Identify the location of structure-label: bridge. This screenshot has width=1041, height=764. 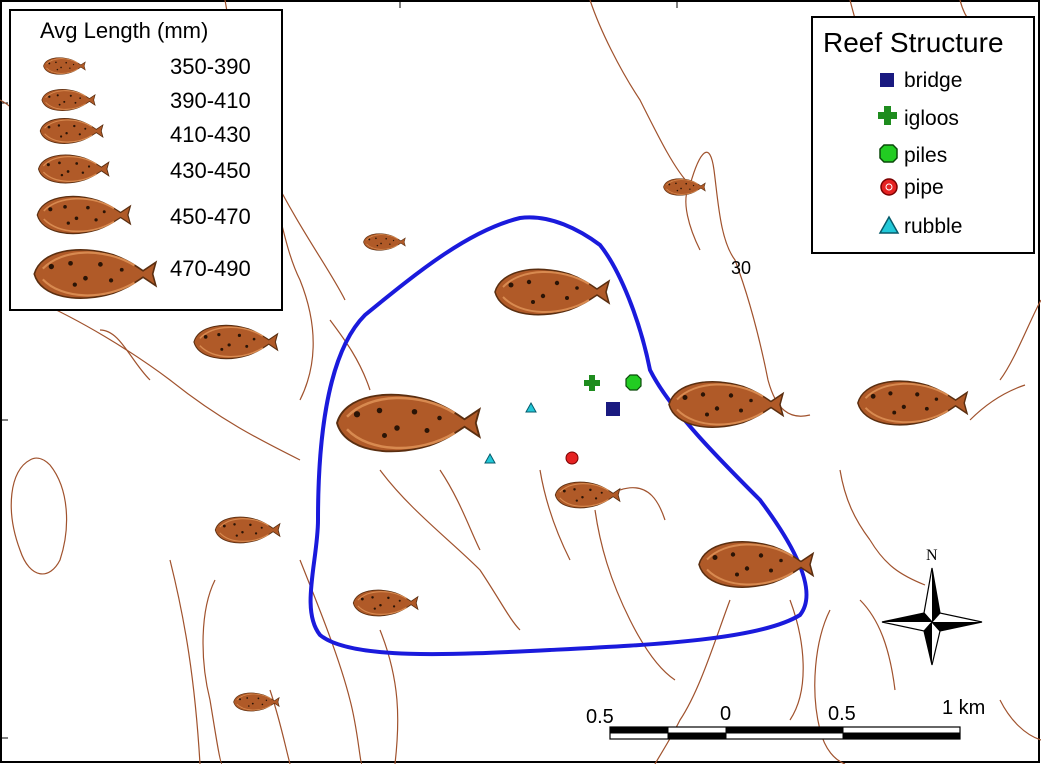
(933, 80).